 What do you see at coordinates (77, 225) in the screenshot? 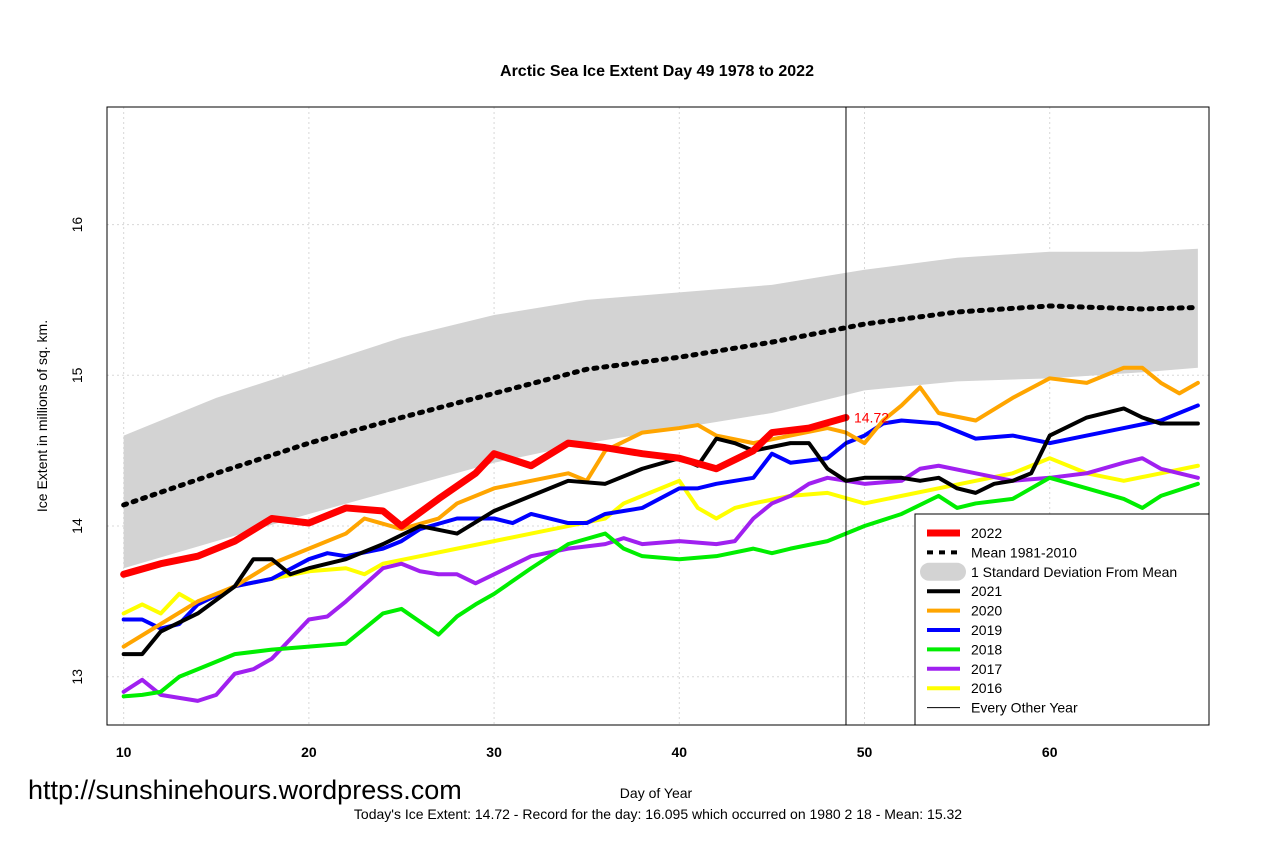
I see `y-tick-label: 16` at bounding box center [77, 225].